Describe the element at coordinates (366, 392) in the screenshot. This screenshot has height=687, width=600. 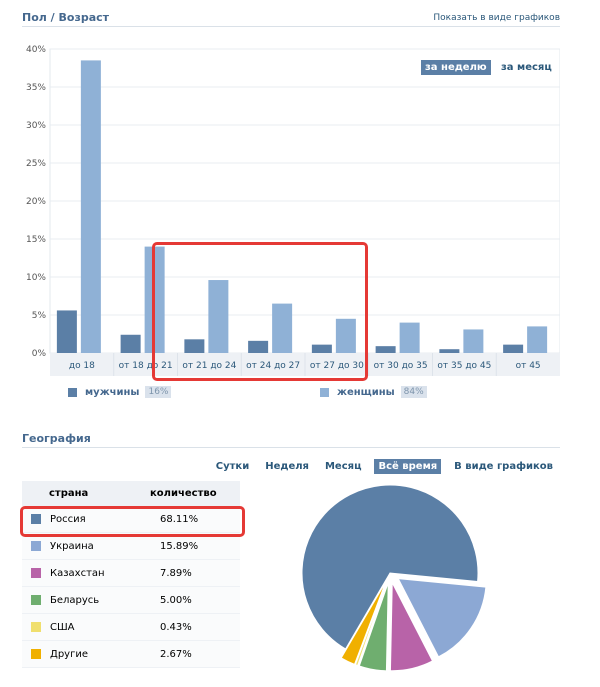
I see `legend-women-label: женщины` at that location.